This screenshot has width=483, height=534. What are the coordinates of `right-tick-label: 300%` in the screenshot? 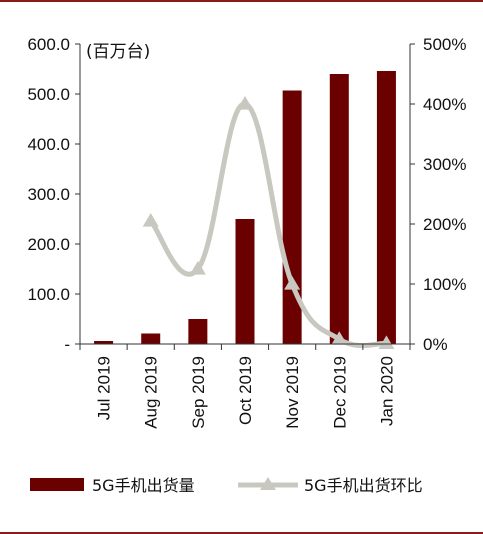 It's located at (444, 164).